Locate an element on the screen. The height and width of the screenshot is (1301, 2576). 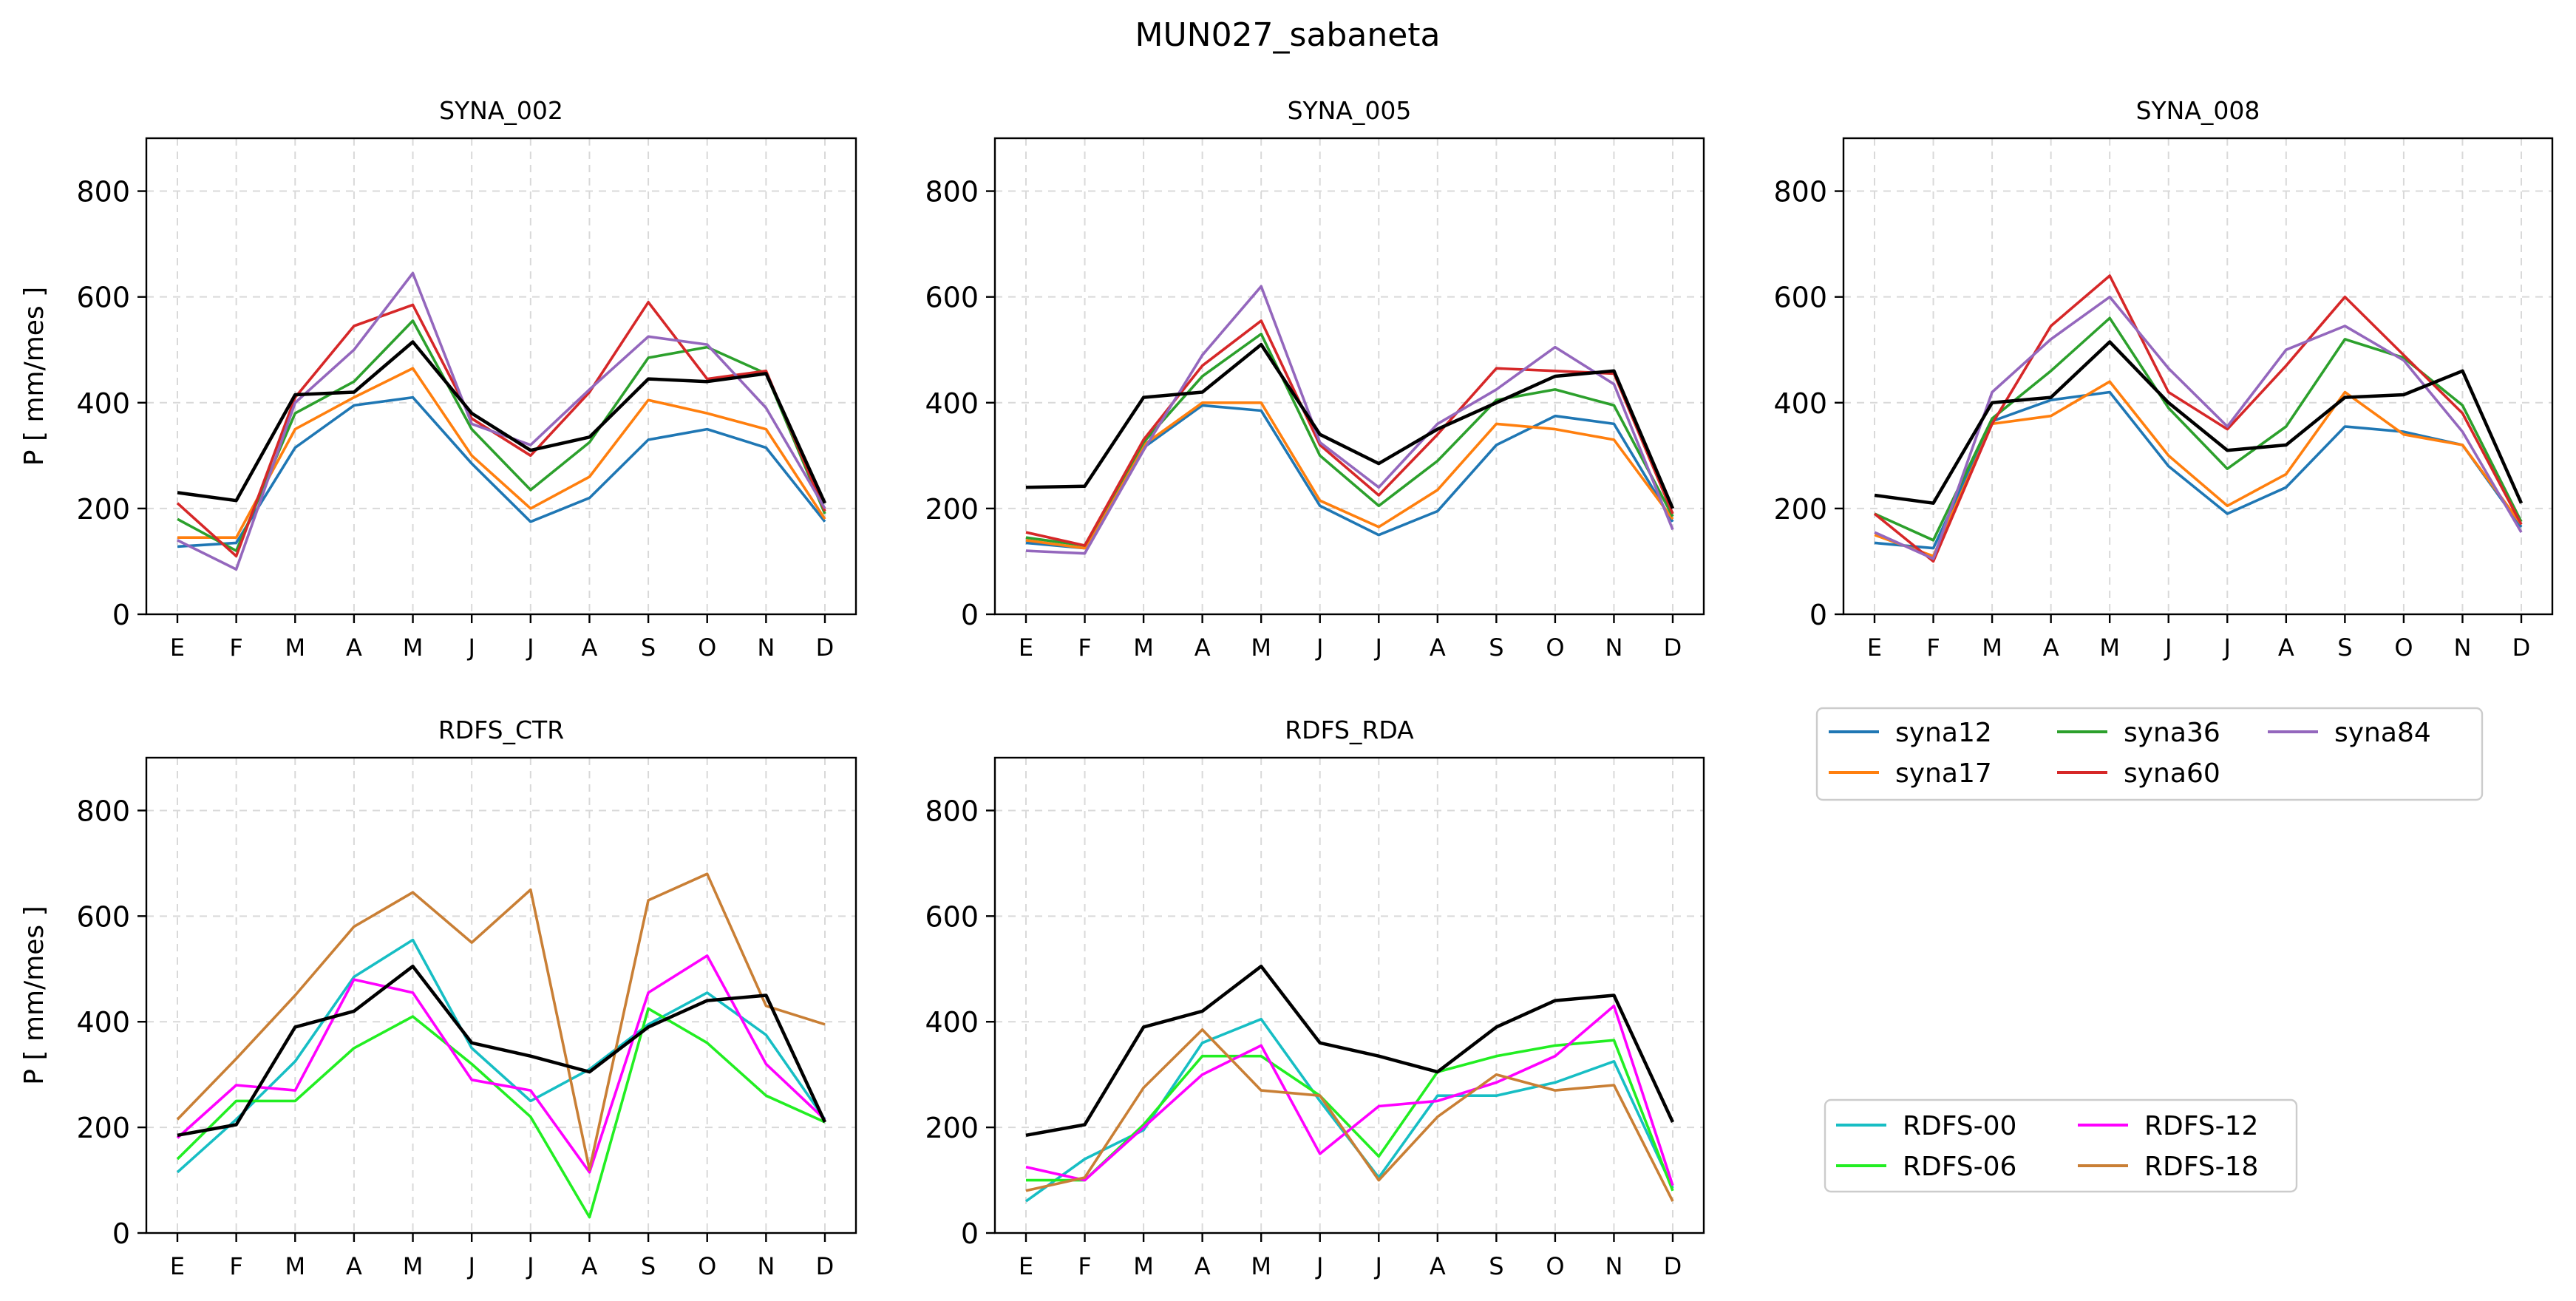
panel-syna-008: 0 200 400 600 800 E F M A M J J A S O N D SYNA_008 is located at coordinates (2163, 379).